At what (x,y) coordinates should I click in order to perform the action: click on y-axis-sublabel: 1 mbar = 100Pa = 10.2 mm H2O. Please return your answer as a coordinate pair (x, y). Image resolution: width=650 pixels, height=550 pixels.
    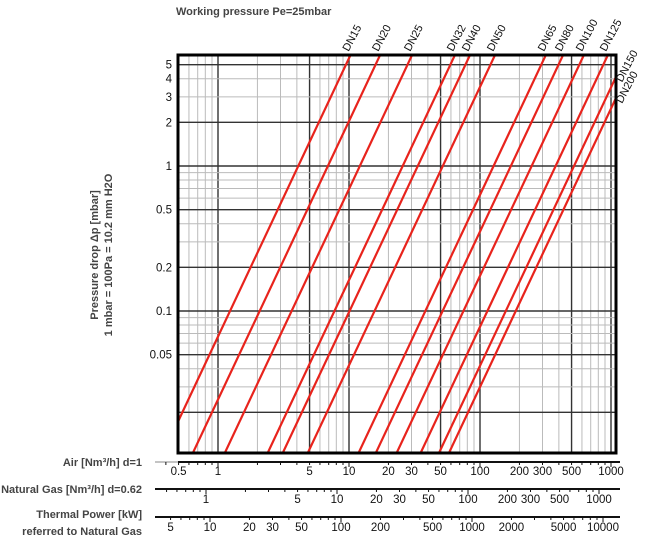
    Looking at the image, I should click on (109, 254).